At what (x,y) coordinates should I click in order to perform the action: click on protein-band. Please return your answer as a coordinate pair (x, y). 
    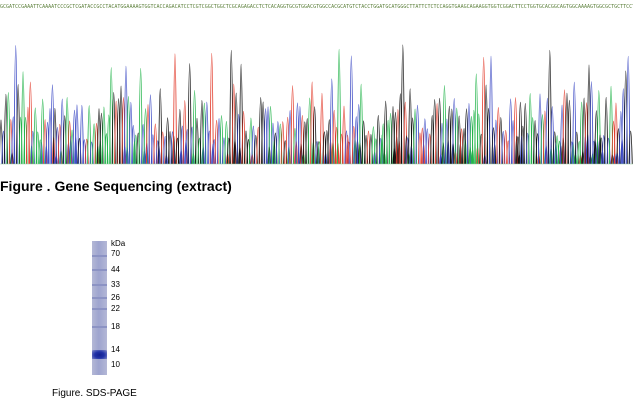
    Looking at the image, I should click on (99, 354).